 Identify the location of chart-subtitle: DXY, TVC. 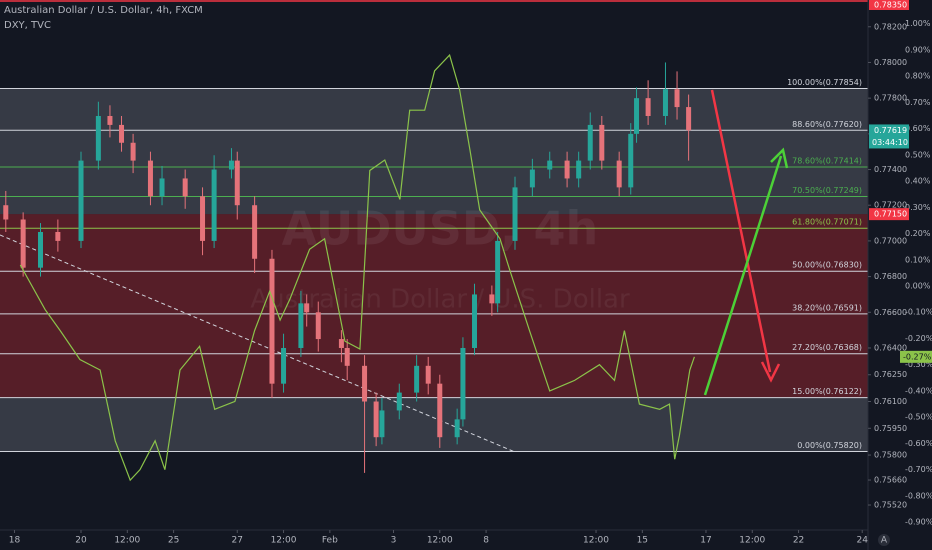
(27, 25).